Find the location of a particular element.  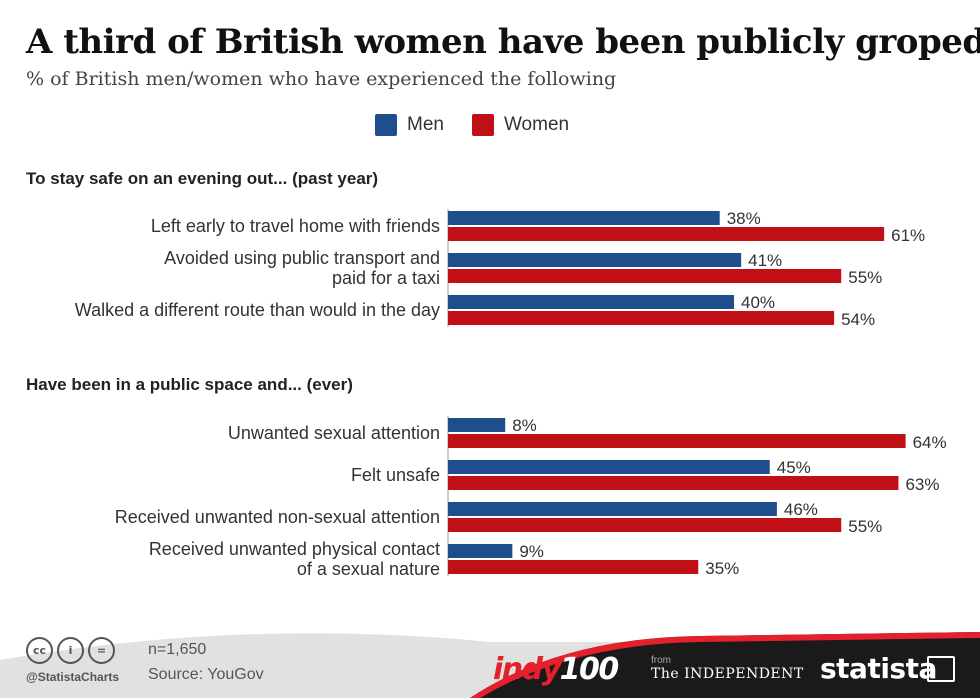

indy100-logo-number: 100 is located at coordinates (589, 669).